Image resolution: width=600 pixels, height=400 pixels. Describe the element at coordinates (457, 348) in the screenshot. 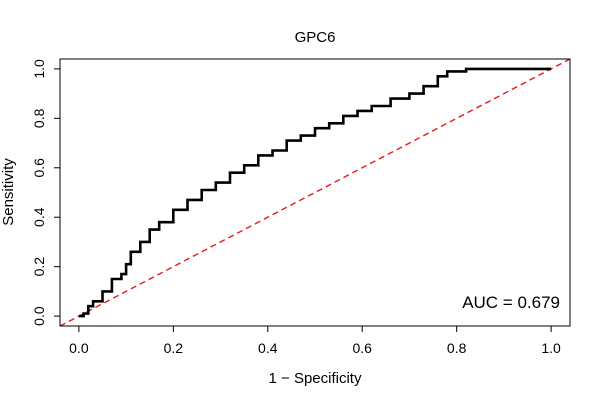

I see `x-tick-label: 0.8` at that location.